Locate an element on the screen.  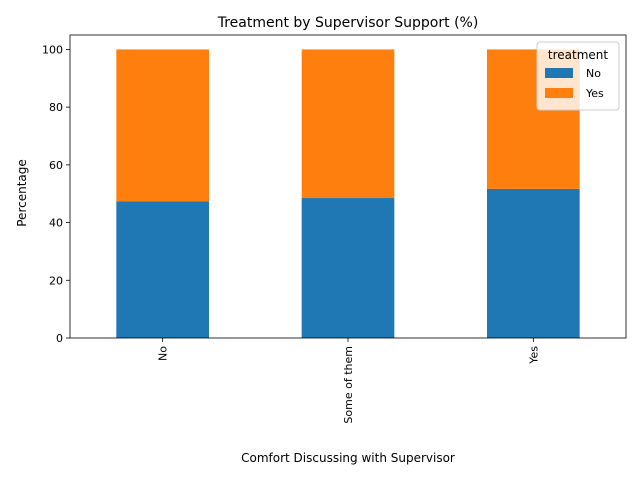
x-tick-label: No is located at coordinates (163, 353).